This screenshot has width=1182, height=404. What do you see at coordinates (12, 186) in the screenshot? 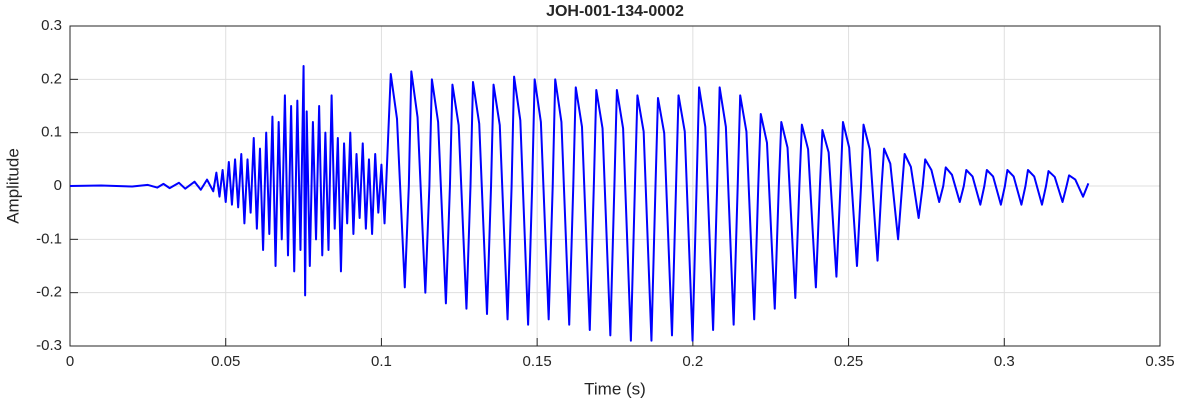
I see `y-axis-label: Amplitude` at bounding box center [12, 186].